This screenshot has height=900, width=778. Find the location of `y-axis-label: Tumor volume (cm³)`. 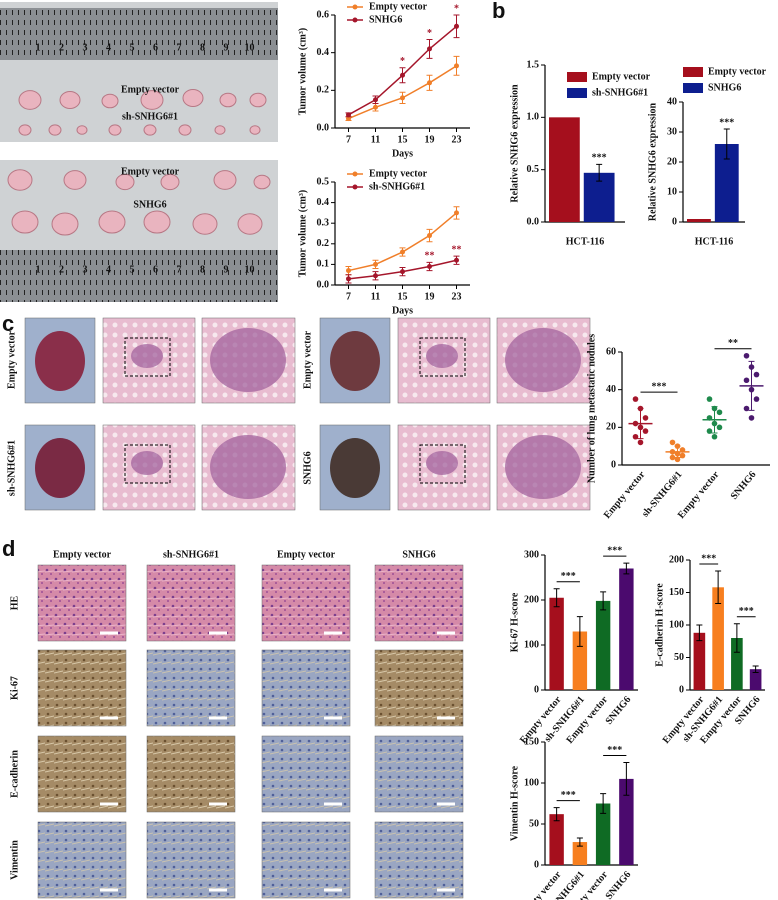

y-axis-label: Tumor volume (cm³) is located at coordinates (302, 71).